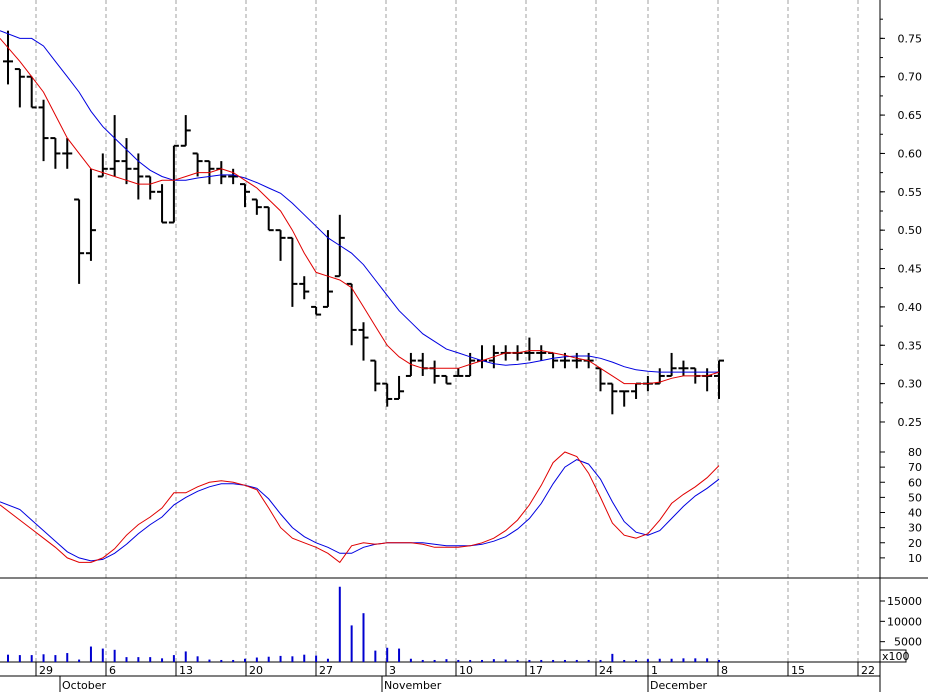 The width and height of the screenshot is (928, 696). What do you see at coordinates (46, 670) in the screenshot?
I see `x-day-label-0: 29` at bounding box center [46, 670].